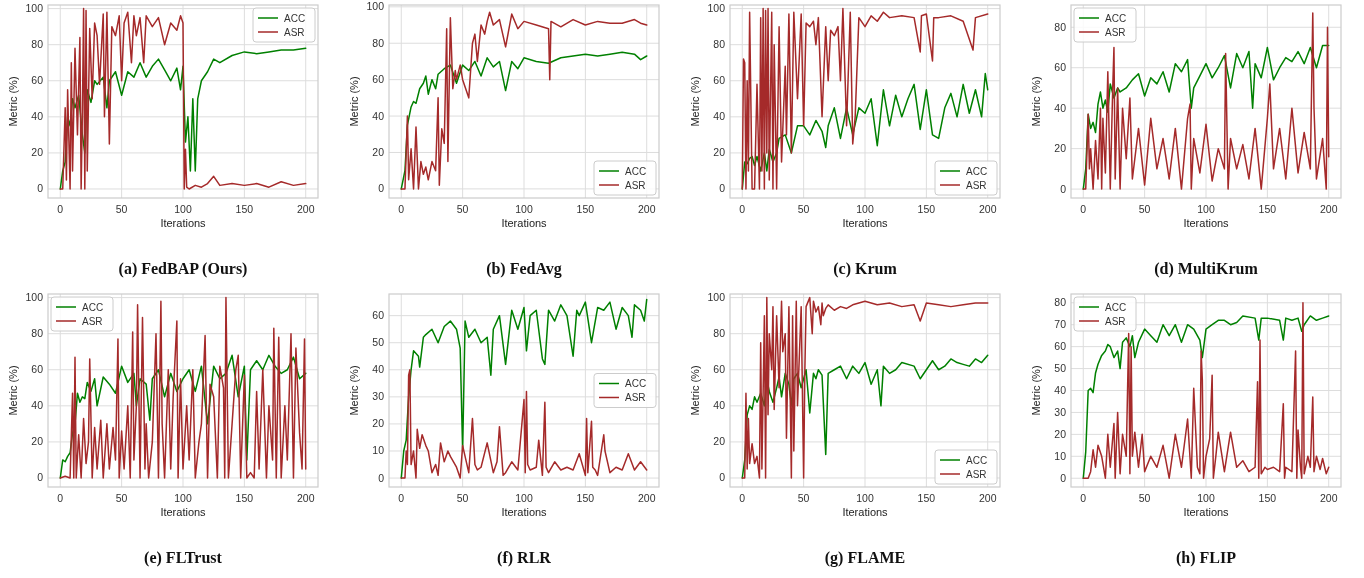 Image resolution: width=1364 pixels, height=578 pixels. I want to click on y-tick-label: 50, so click(1060, 368).